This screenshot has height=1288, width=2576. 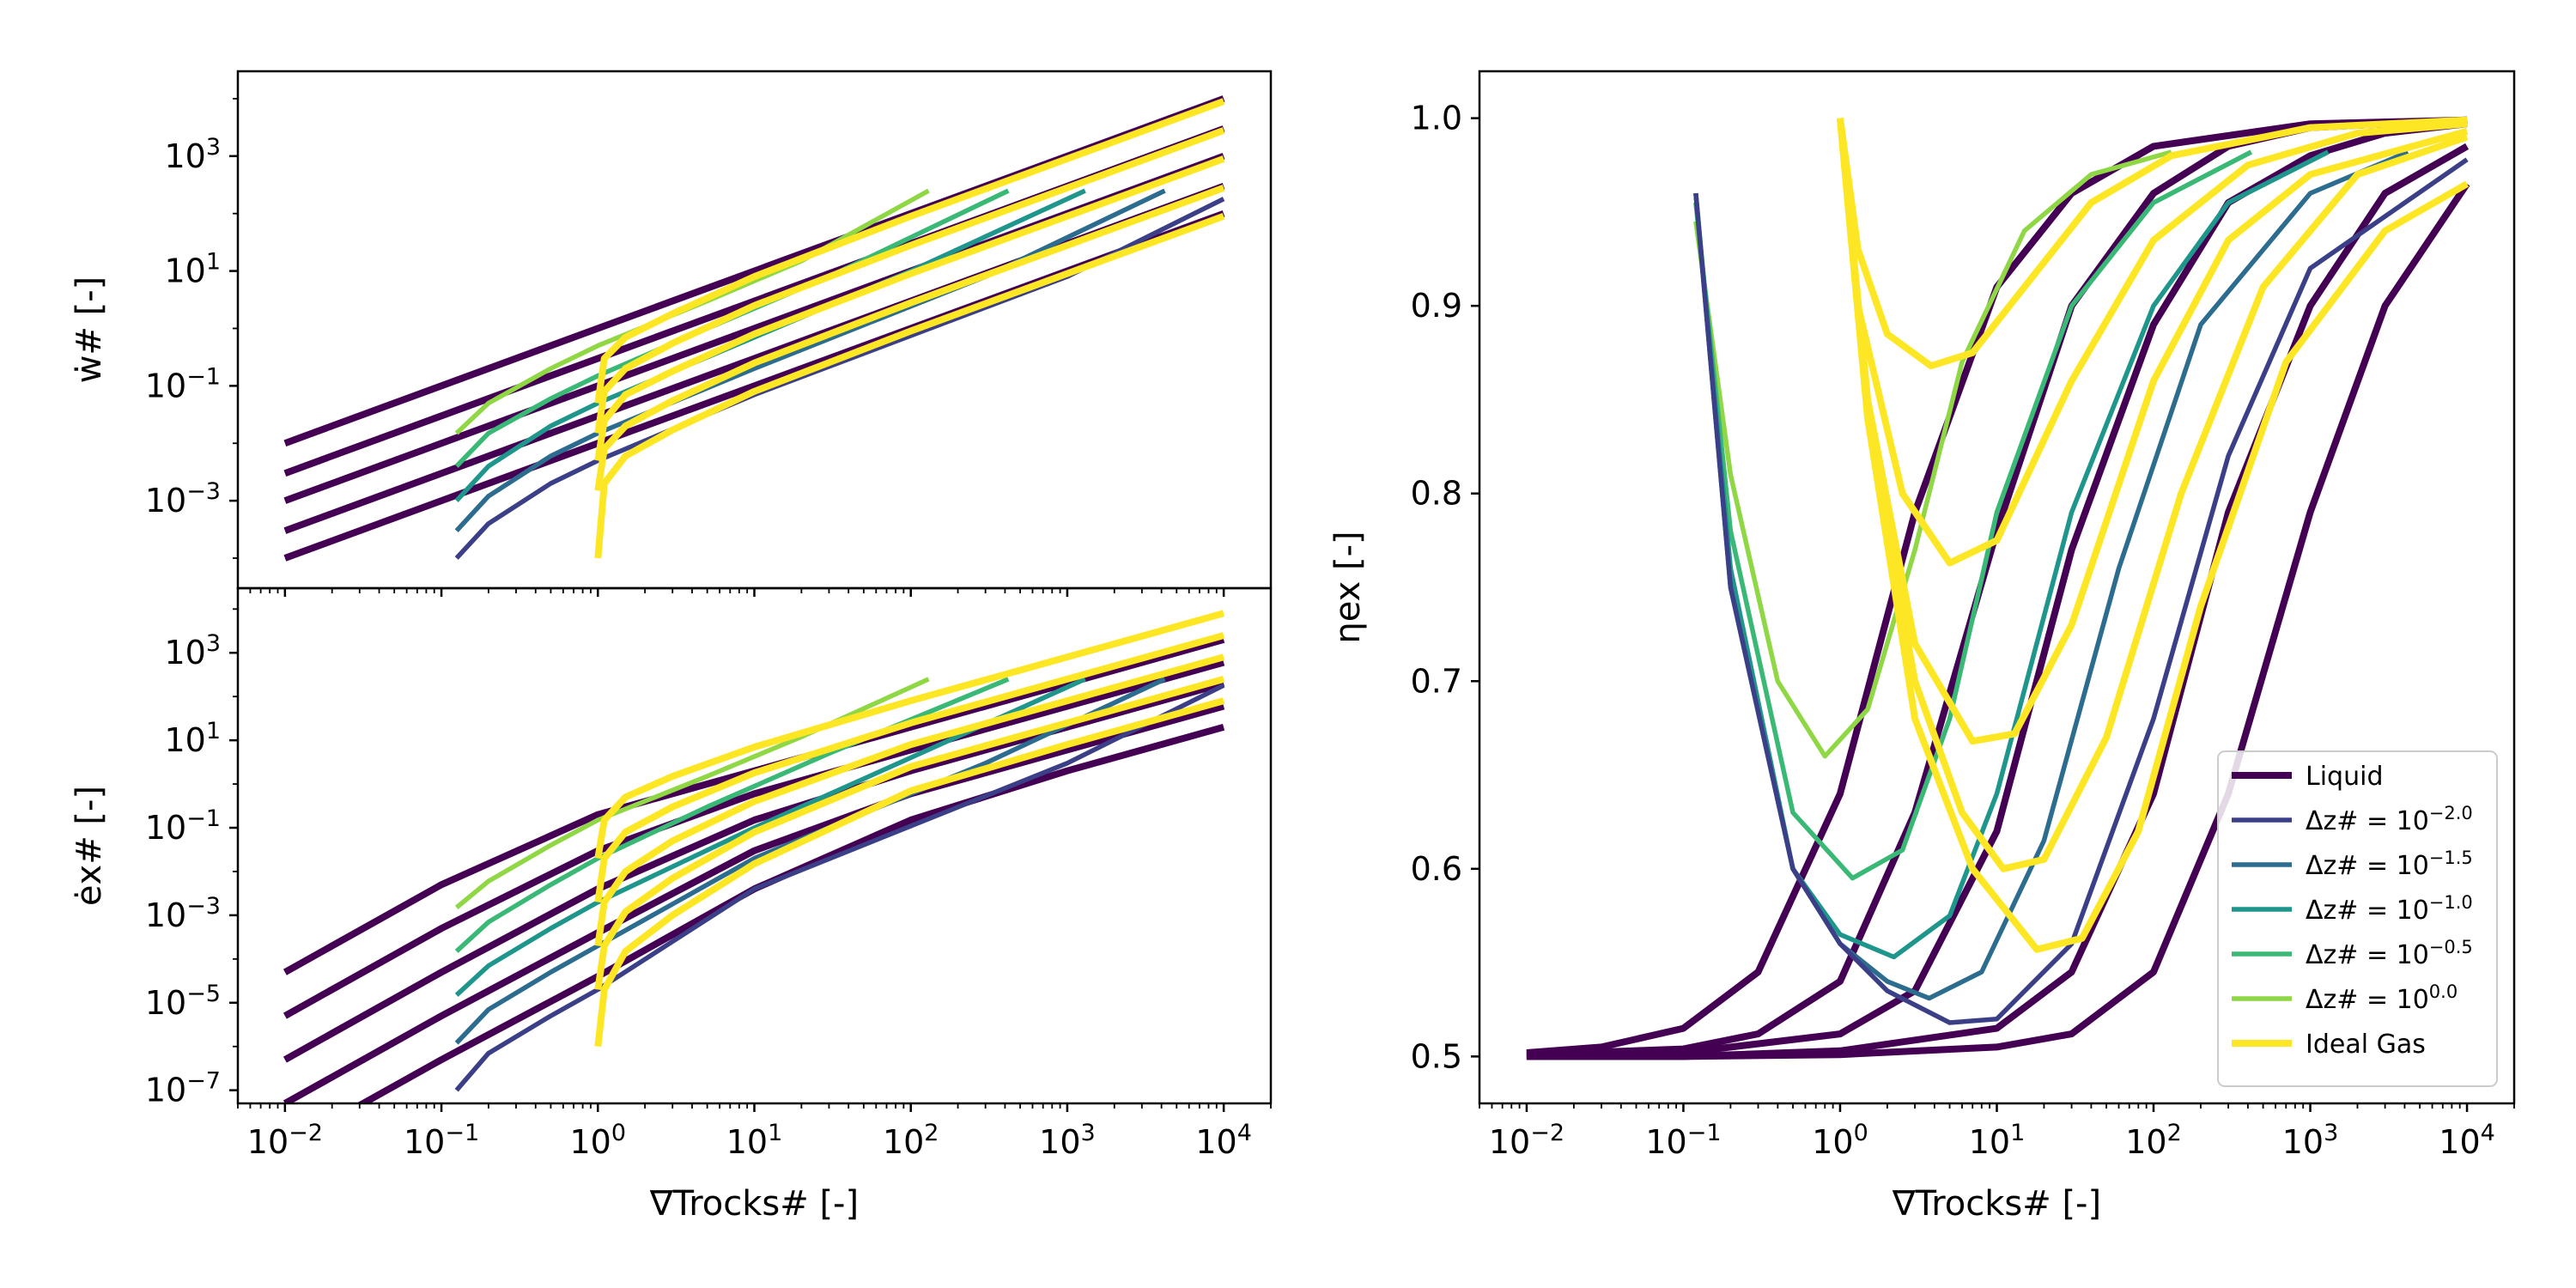 What do you see at coordinates (2366, 1045) in the screenshot?
I see `legend-label-ideal_gas: Ideal Gas` at bounding box center [2366, 1045].